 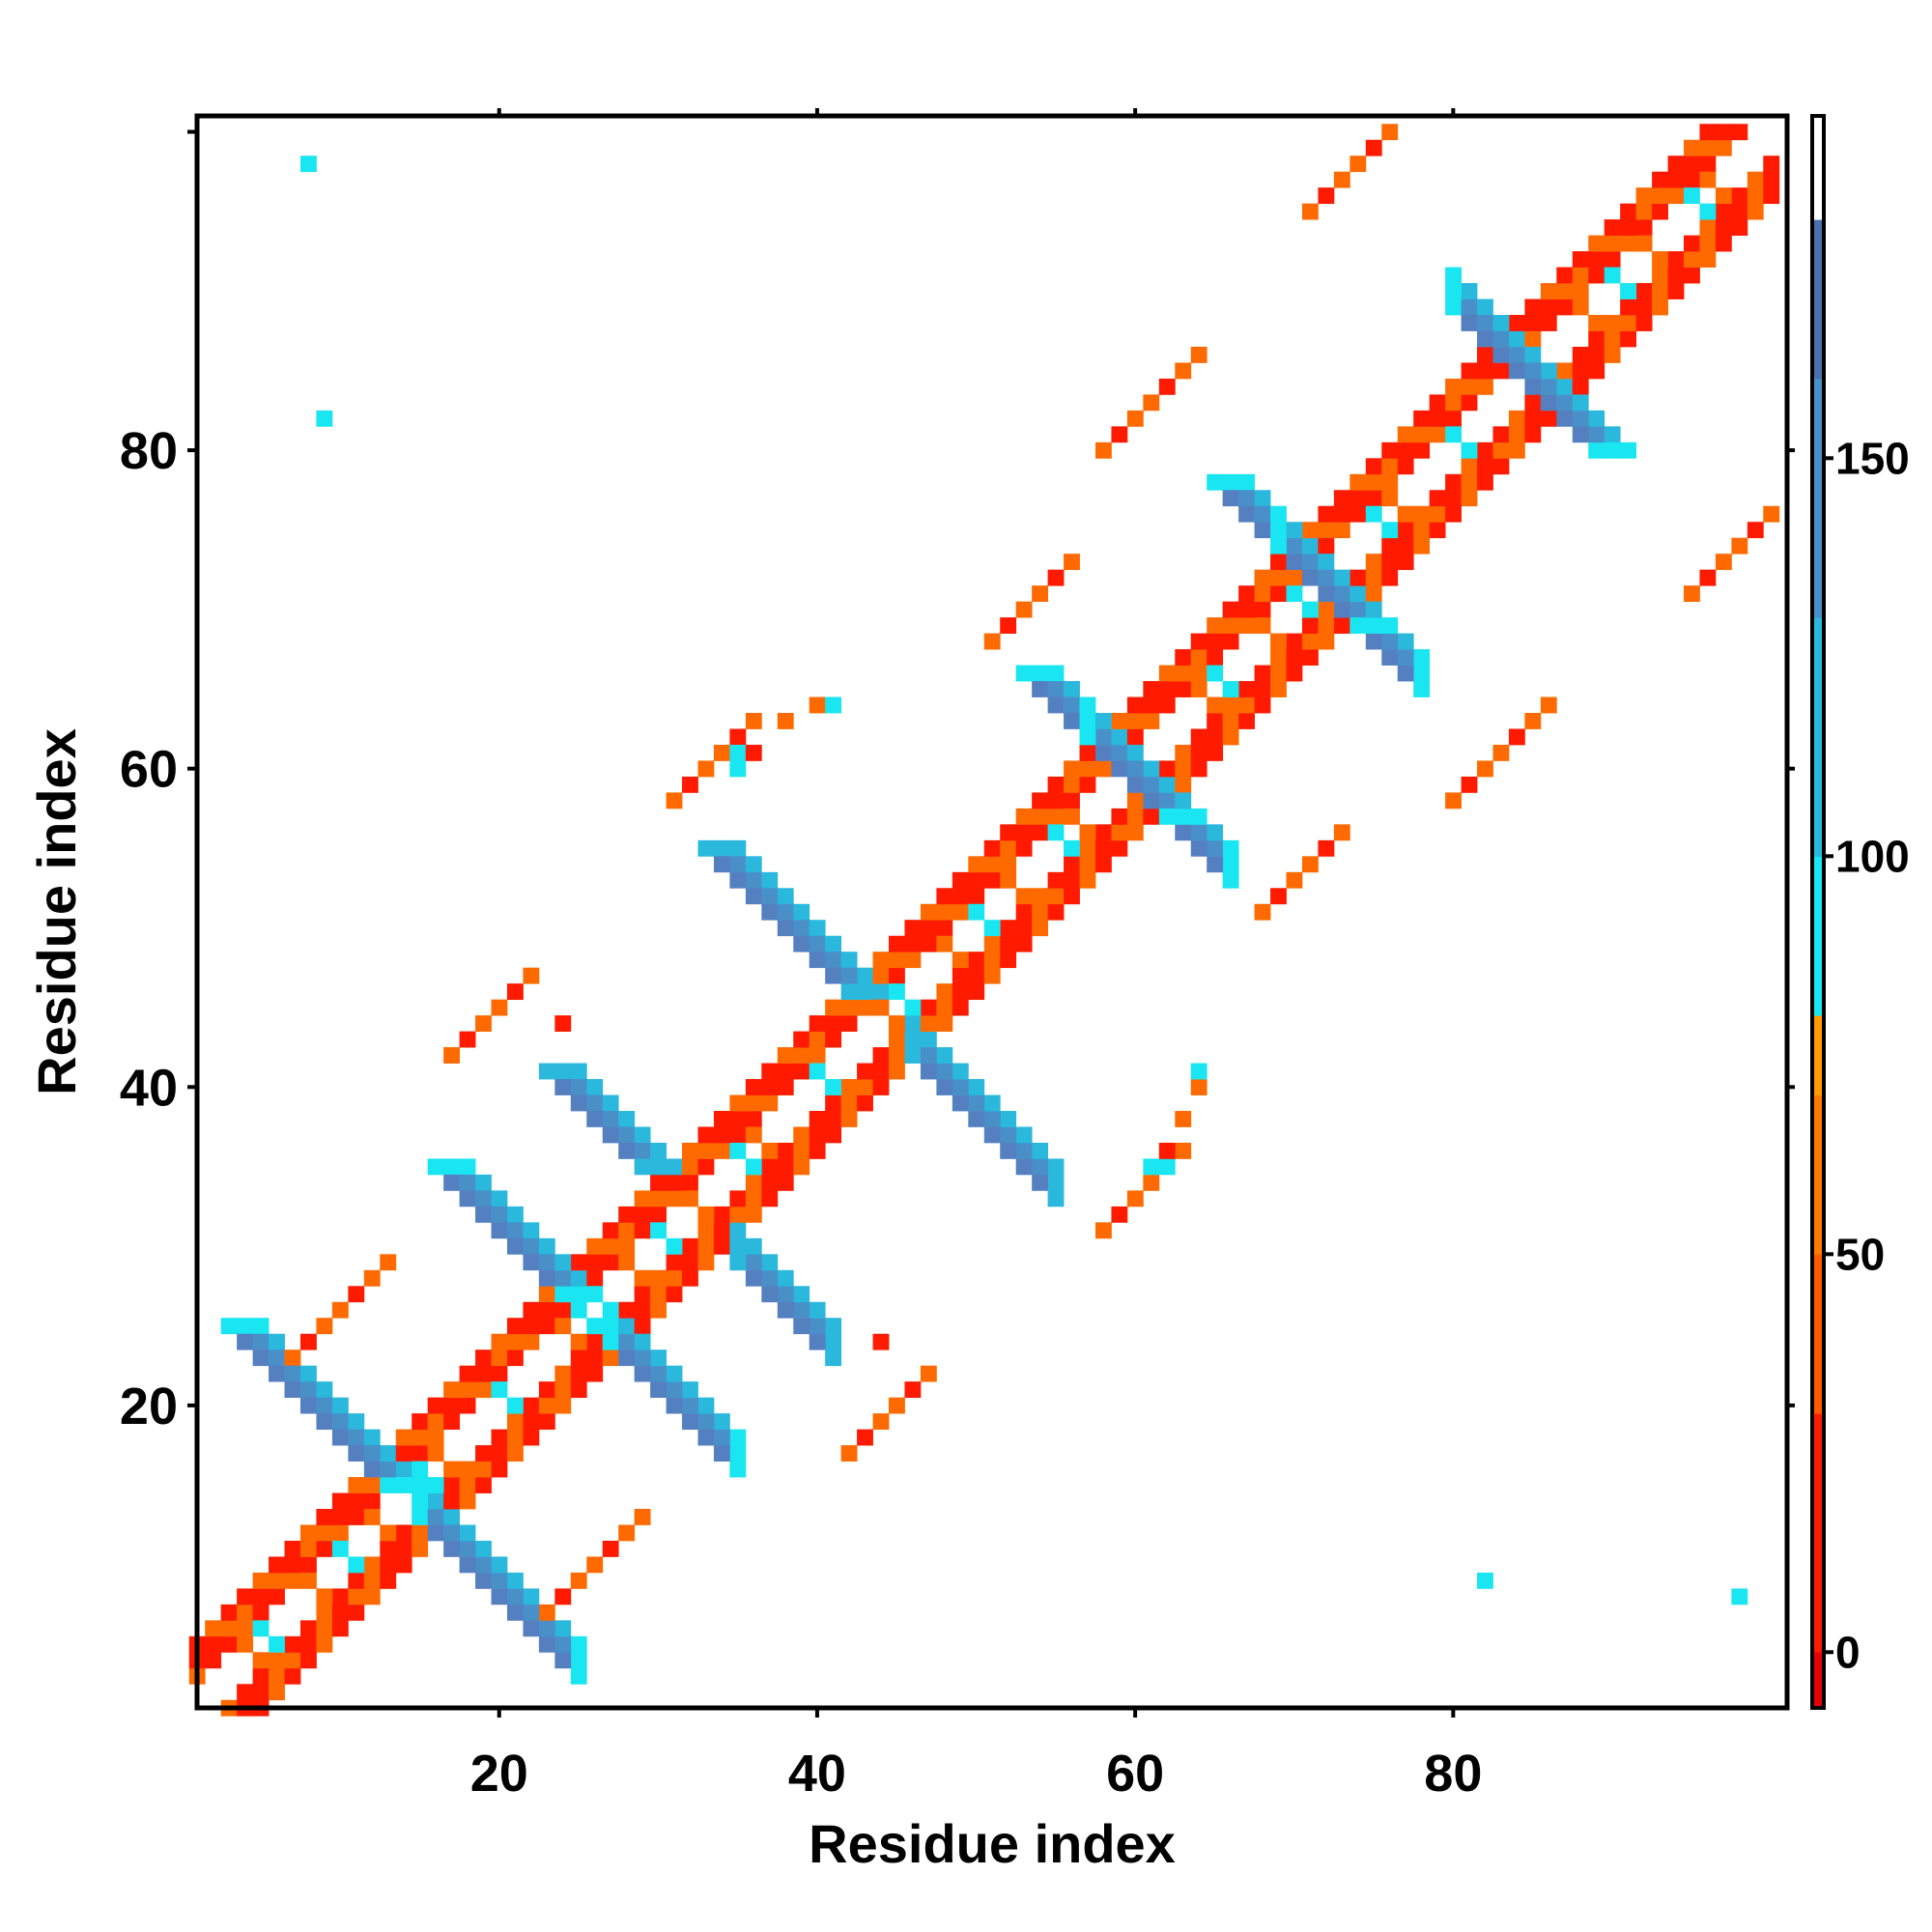 I want to click on colorbar-band, so click(x=1818, y=737).